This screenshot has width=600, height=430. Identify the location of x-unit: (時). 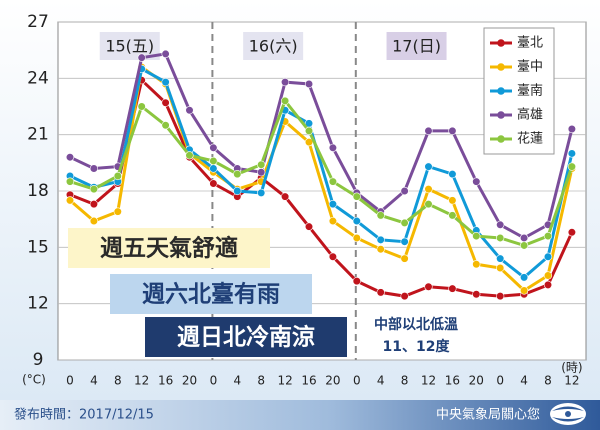
(571, 368).